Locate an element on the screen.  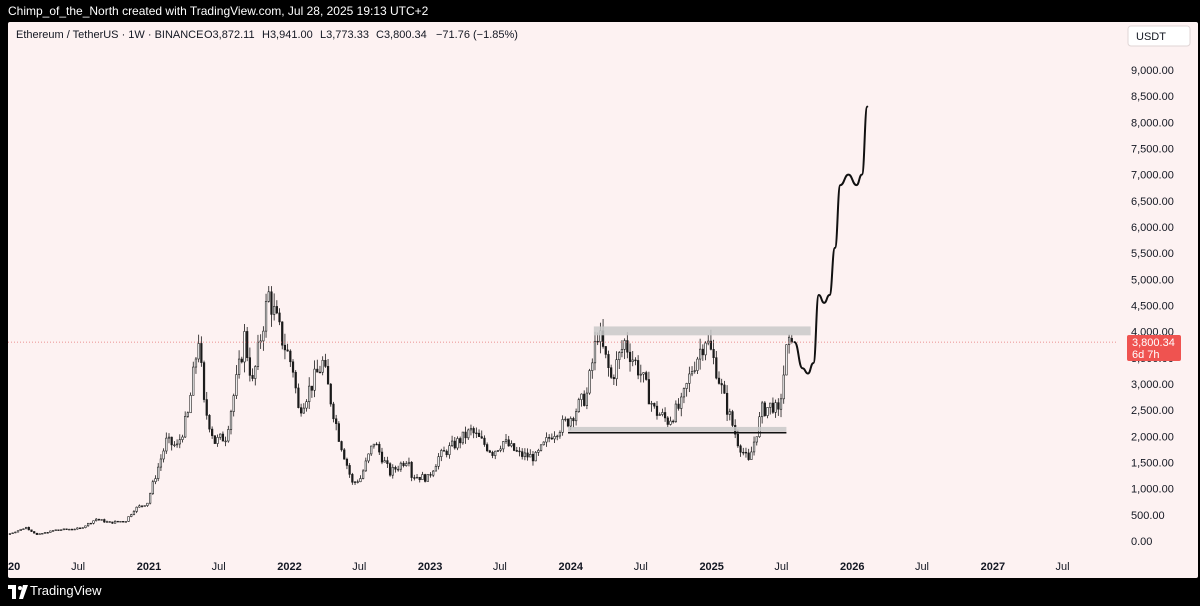
currency-button: USDT is located at coordinates (1159, 36).